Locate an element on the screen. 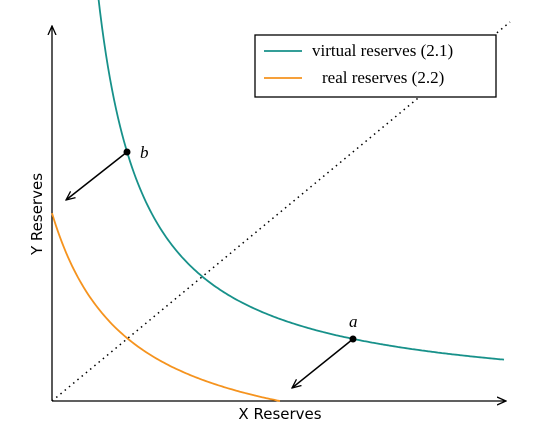  point-a is located at coordinates (353, 339).